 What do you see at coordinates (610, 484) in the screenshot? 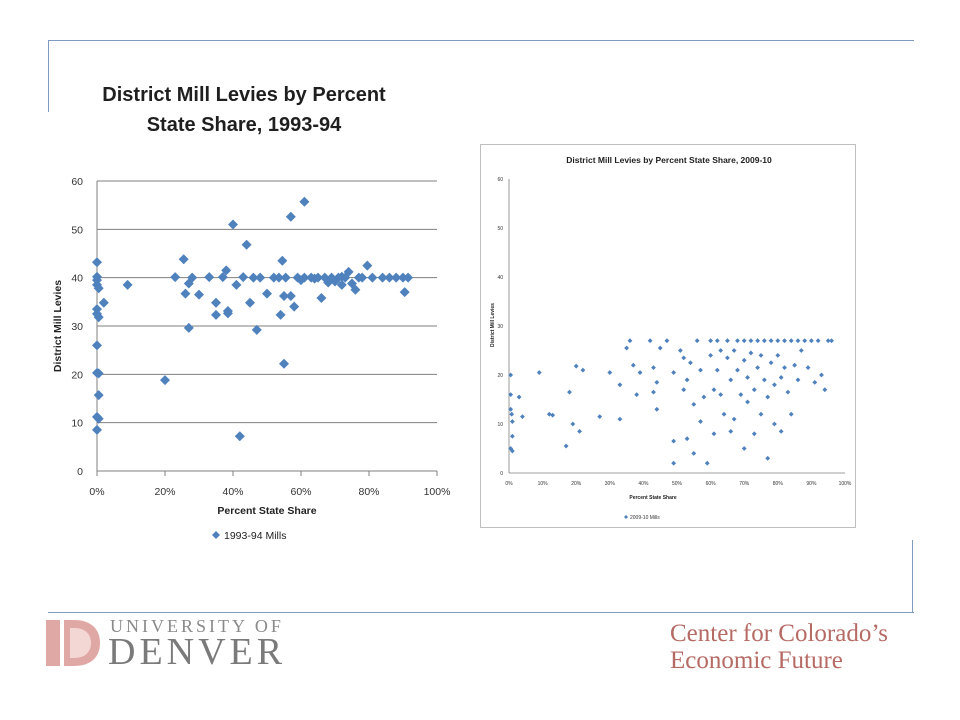
I see `inset-x-tick-label: 30%` at bounding box center [610, 484].